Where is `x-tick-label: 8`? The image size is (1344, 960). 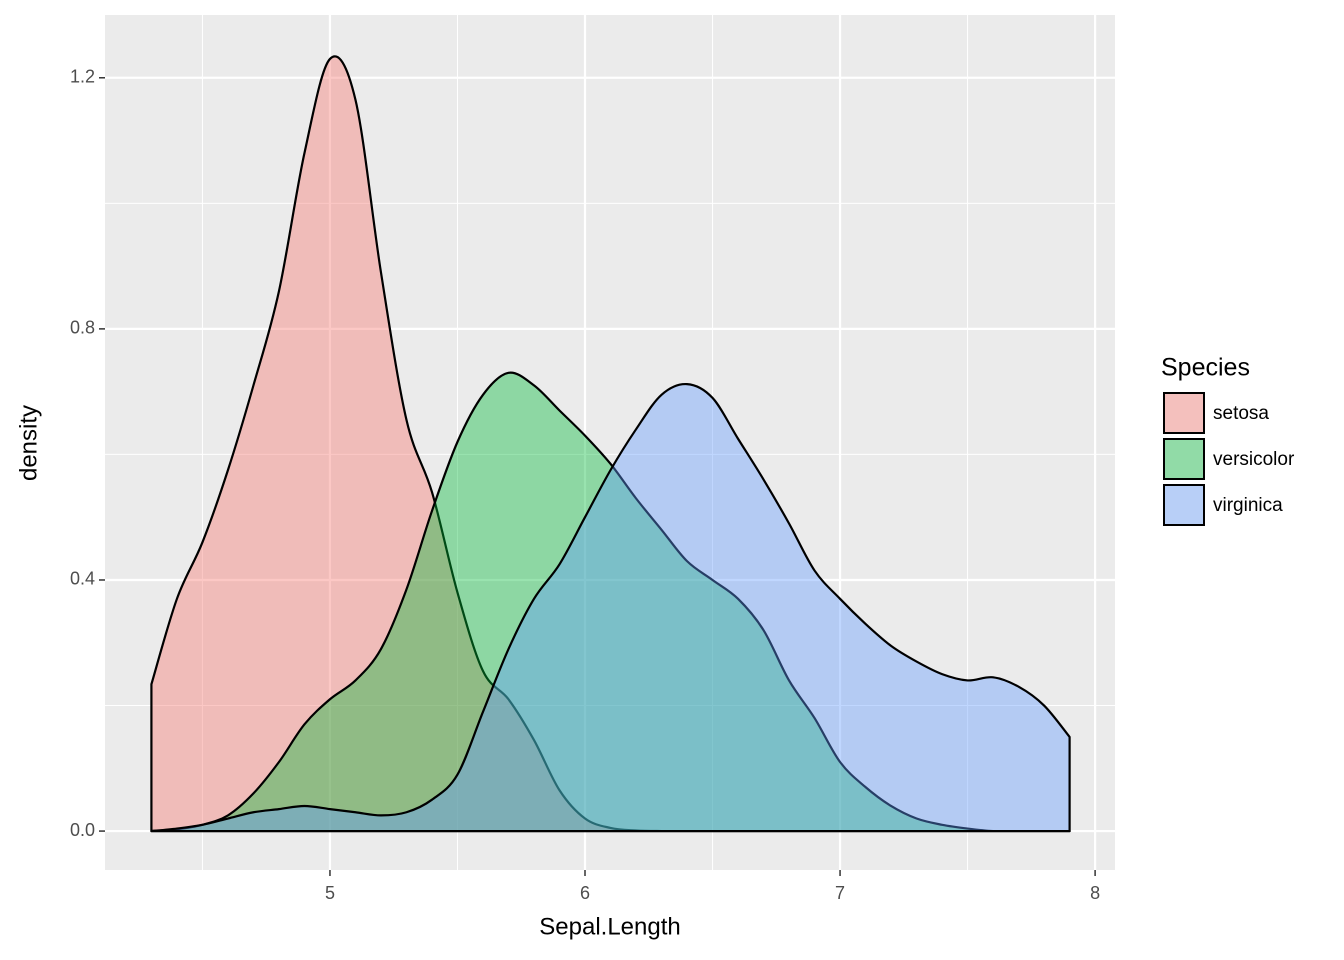
x-tick-label: 8 is located at coordinates (1095, 893).